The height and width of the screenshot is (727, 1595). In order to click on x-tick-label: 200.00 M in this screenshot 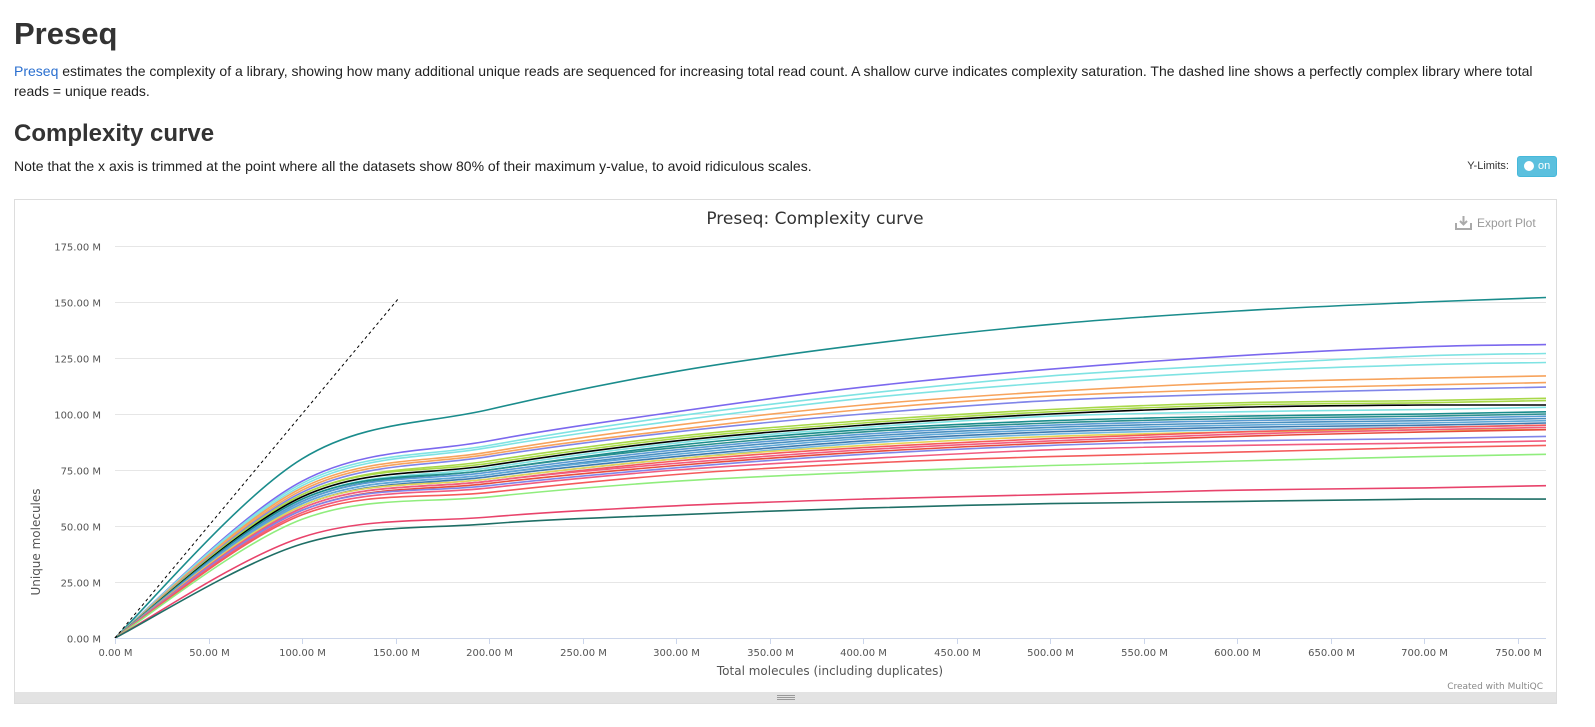, I will do `click(489, 653)`.